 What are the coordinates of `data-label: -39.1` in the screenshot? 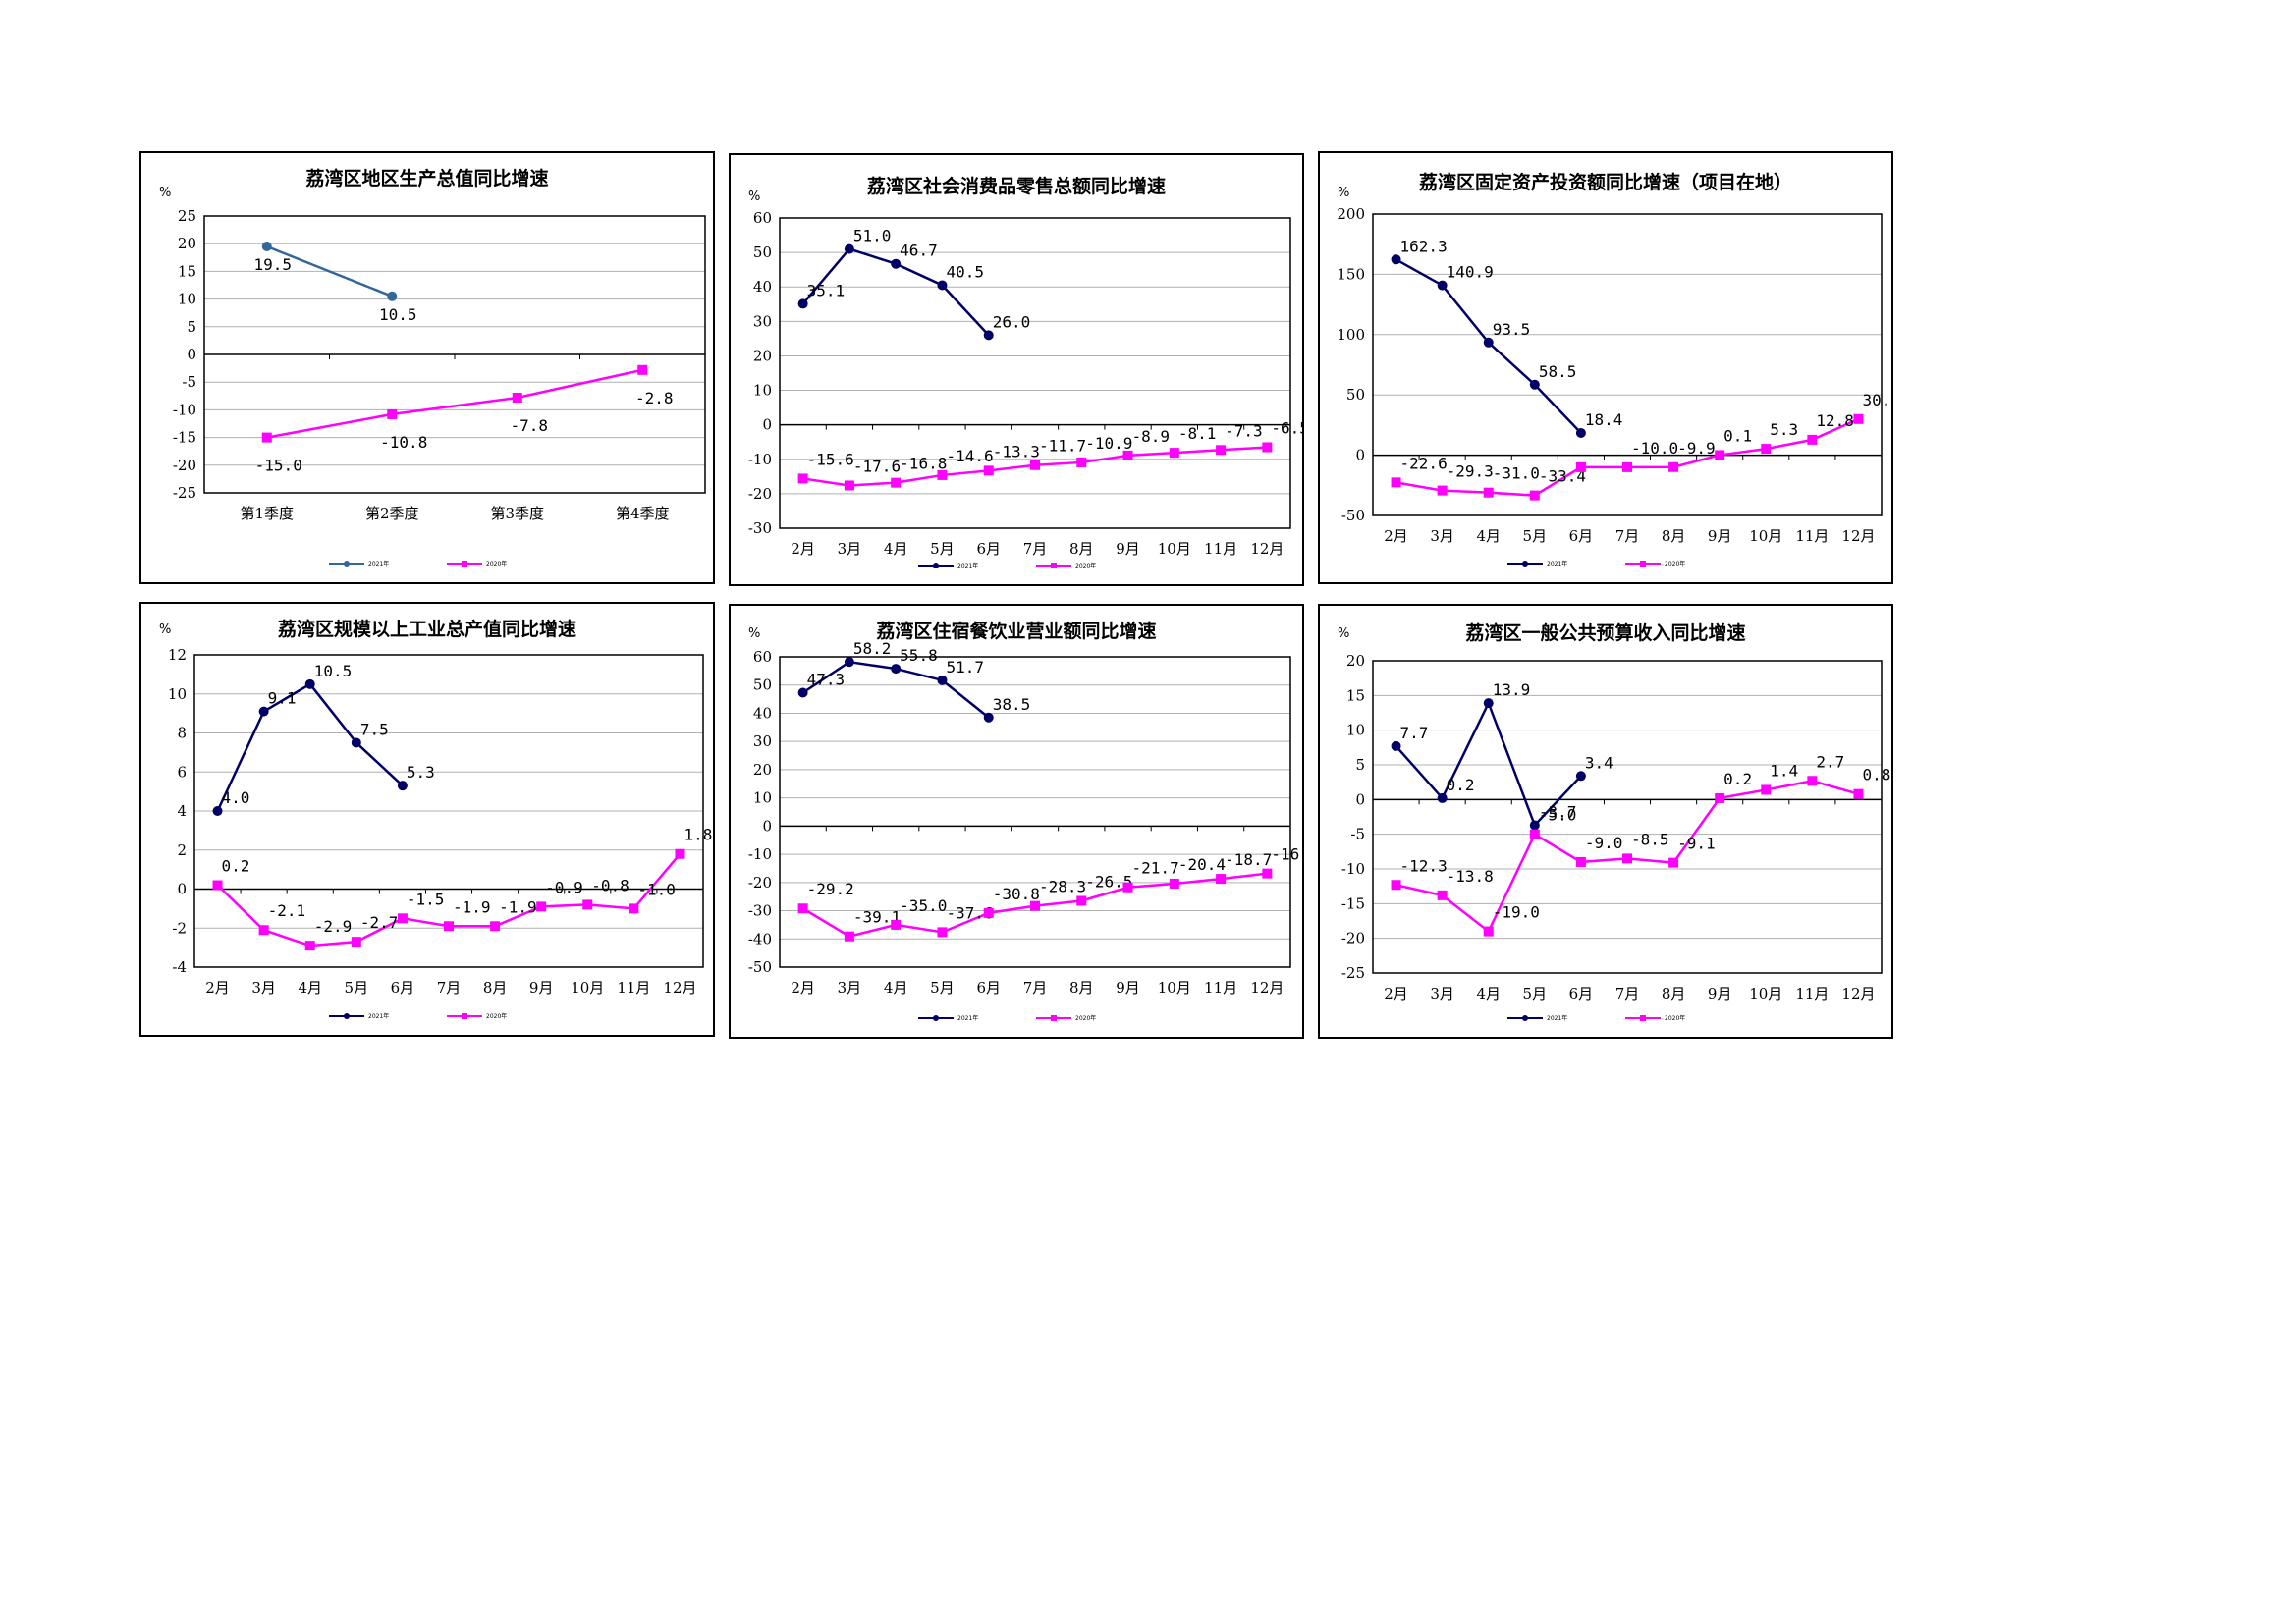 It's located at (877, 917).